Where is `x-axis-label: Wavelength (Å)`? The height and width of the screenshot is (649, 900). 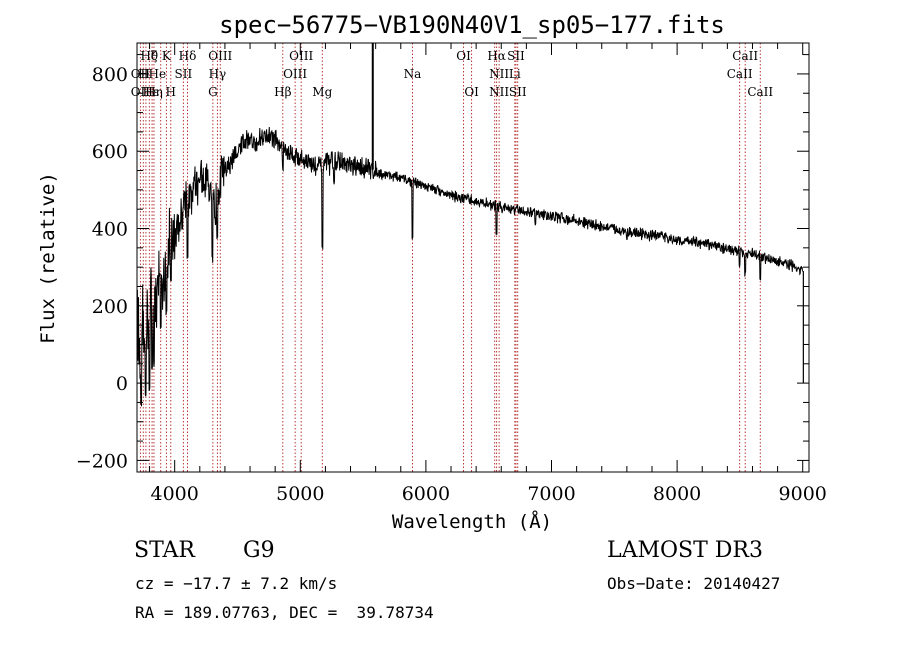 x-axis-label: Wavelength (Å) is located at coordinates (472, 521).